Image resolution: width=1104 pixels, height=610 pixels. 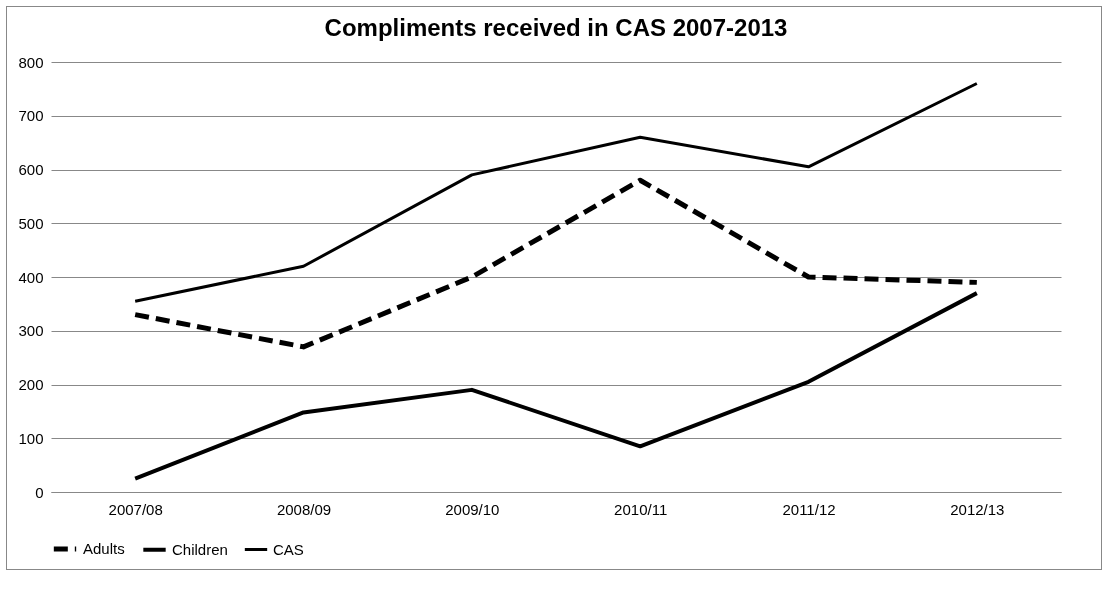 I want to click on y-tick-label: 100, so click(x=31, y=438).